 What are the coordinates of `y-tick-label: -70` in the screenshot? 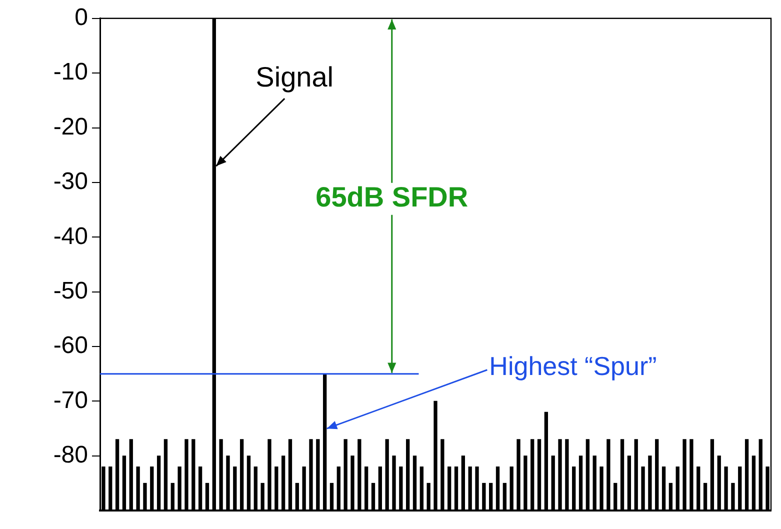 It's located at (70, 400).